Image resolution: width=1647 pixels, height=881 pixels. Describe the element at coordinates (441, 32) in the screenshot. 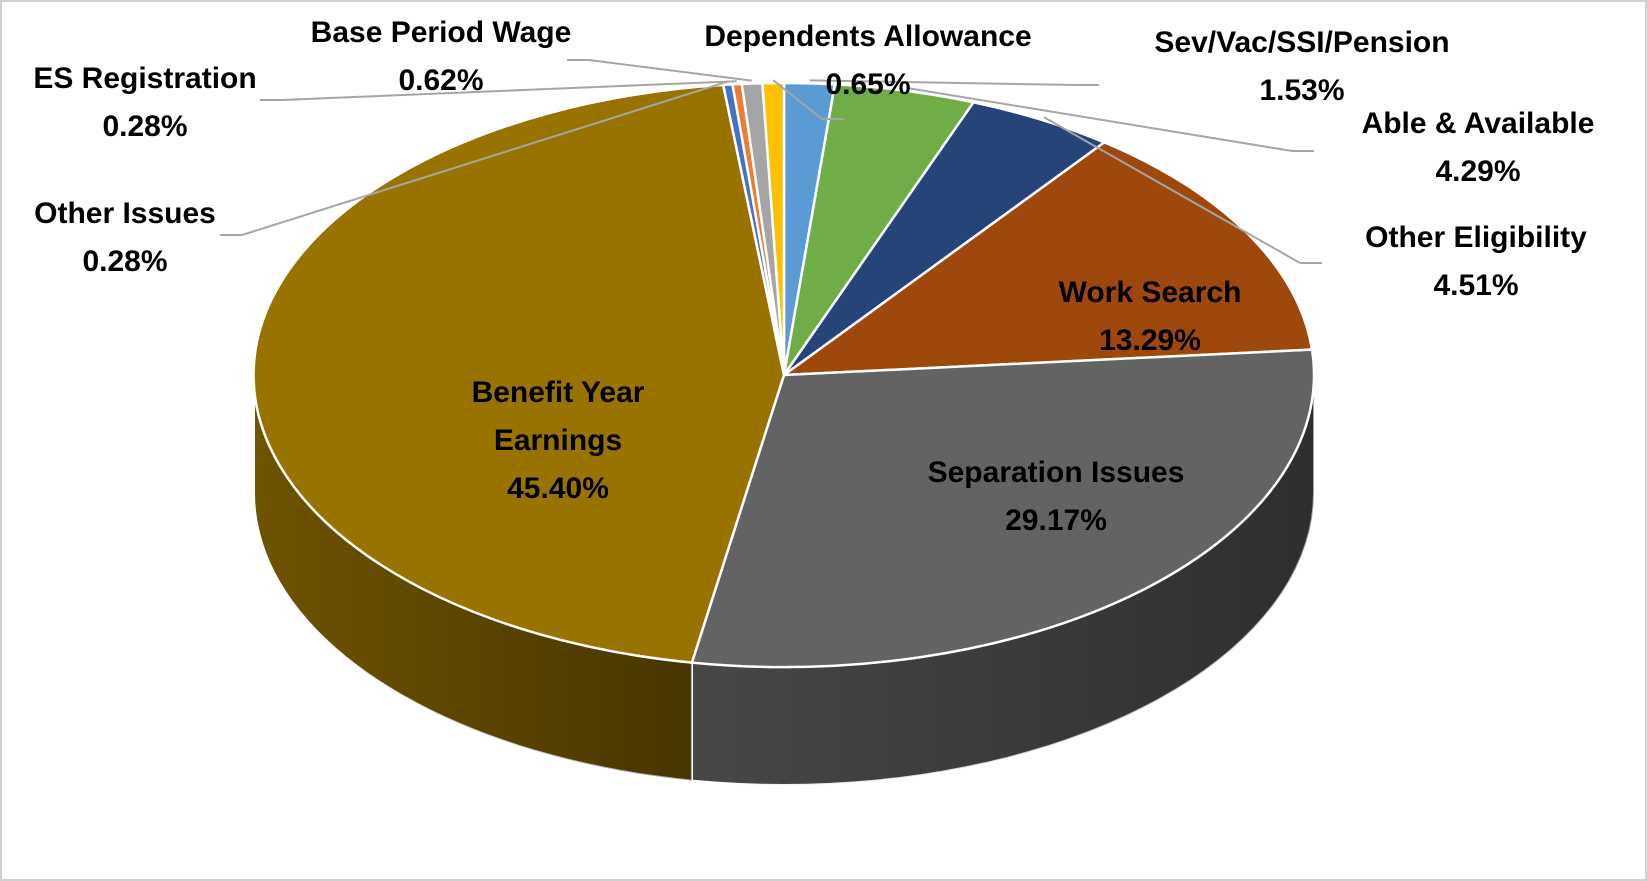

I see `data-label-name-base-period-wage: Base Period Wage` at that location.